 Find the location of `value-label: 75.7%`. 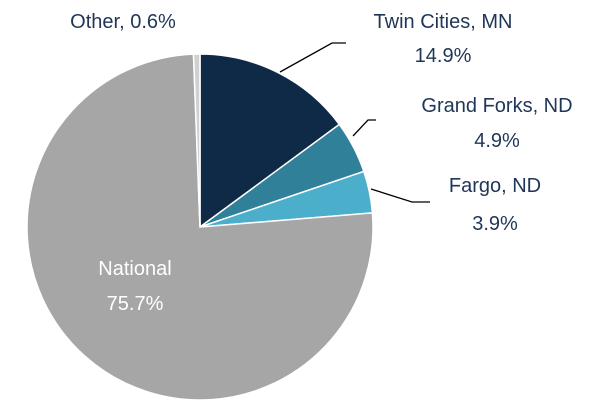

value-label: 75.7% is located at coordinates (135, 304).